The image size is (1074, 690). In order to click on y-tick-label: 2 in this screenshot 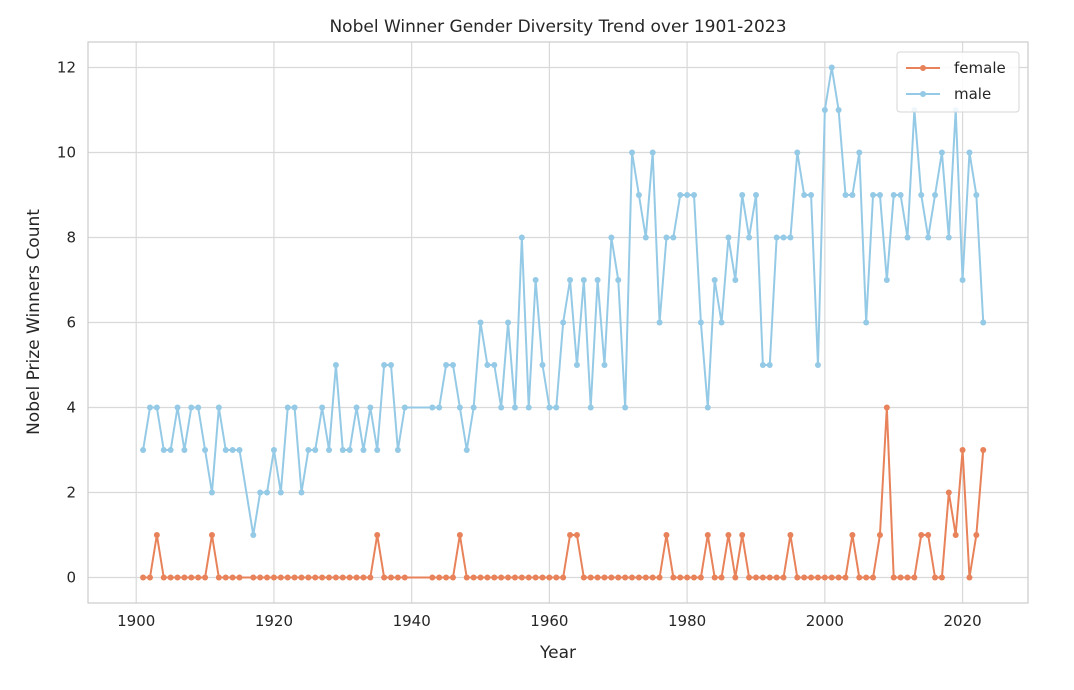, I will do `click(71, 493)`.